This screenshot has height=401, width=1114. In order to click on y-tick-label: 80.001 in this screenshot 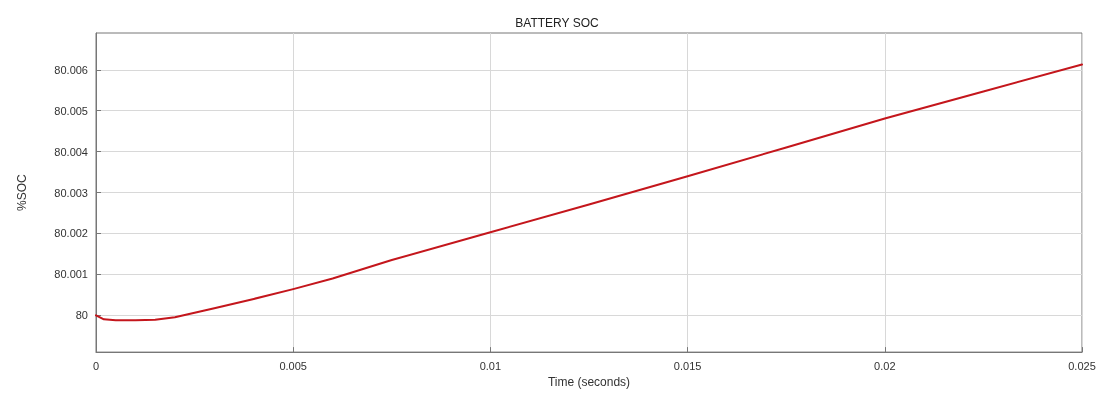, I will do `click(71, 274)`.